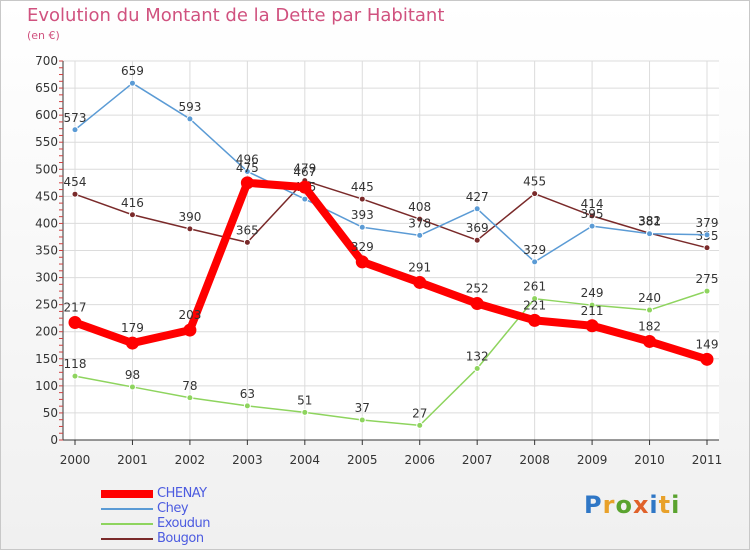  What do you see at coordinates (247, 394) in the screenshot?
I see `data-label-exoudun: 63` at bounding box center [247, 394].